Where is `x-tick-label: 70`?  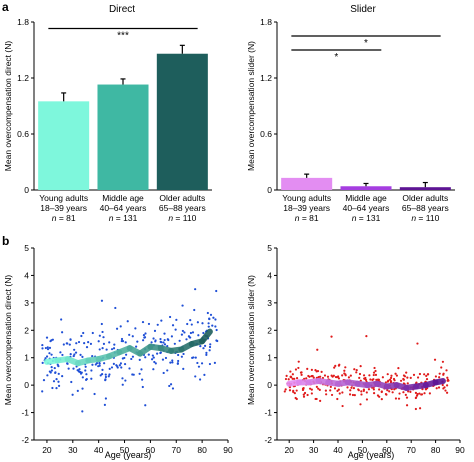 x-tick-label: 70 is located at coordinates (177, 450).